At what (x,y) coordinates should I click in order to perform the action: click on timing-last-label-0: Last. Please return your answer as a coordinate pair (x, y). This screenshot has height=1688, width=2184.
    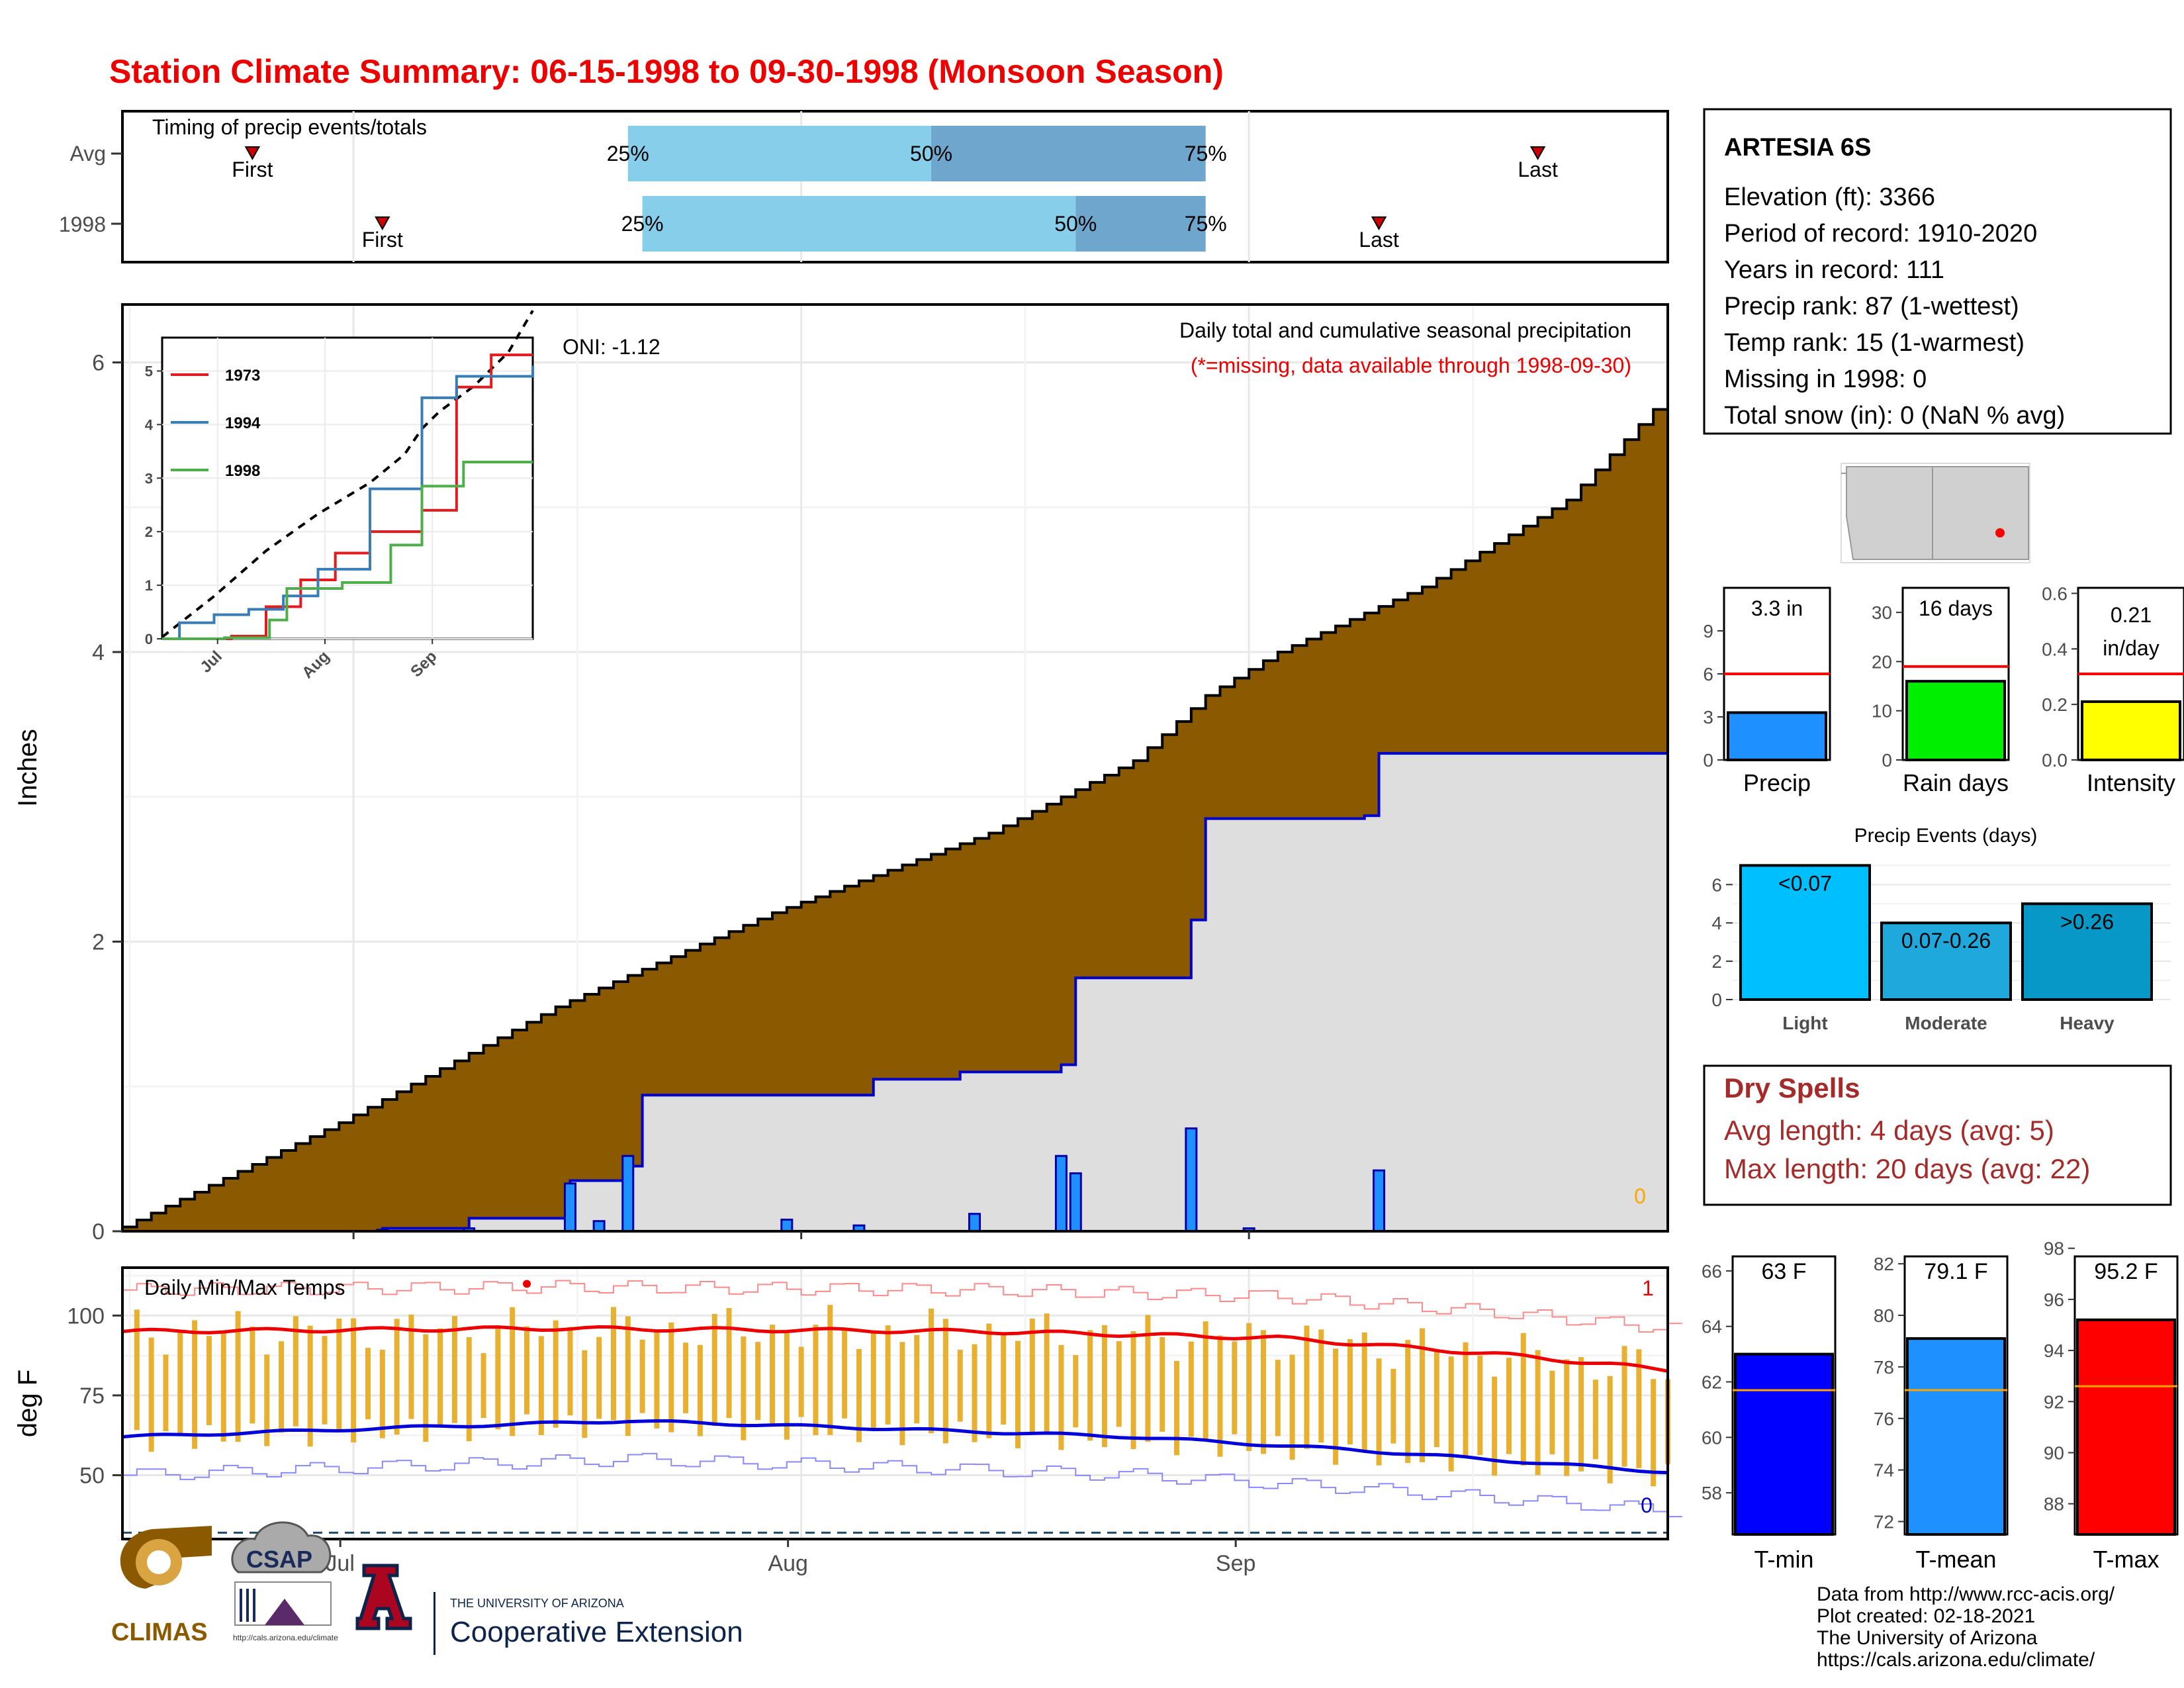
    Looking at the image, I should click on (1538, 169).